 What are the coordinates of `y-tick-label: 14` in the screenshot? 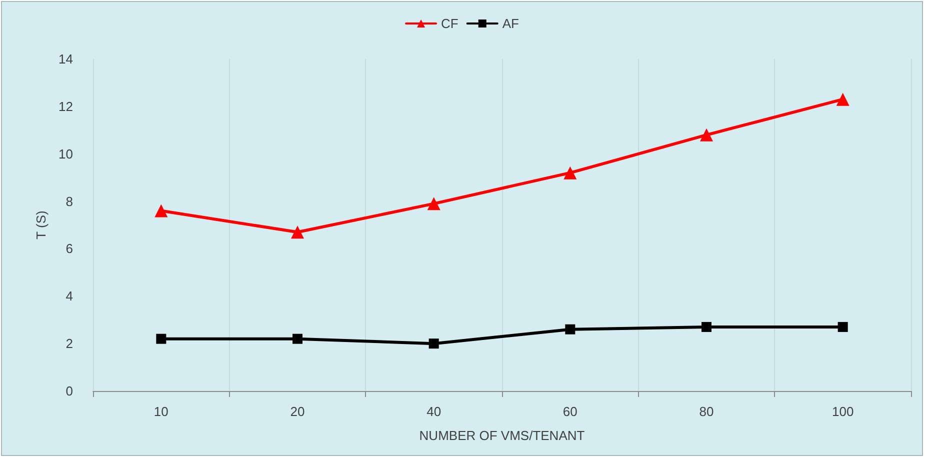 It's located at (65, 59).